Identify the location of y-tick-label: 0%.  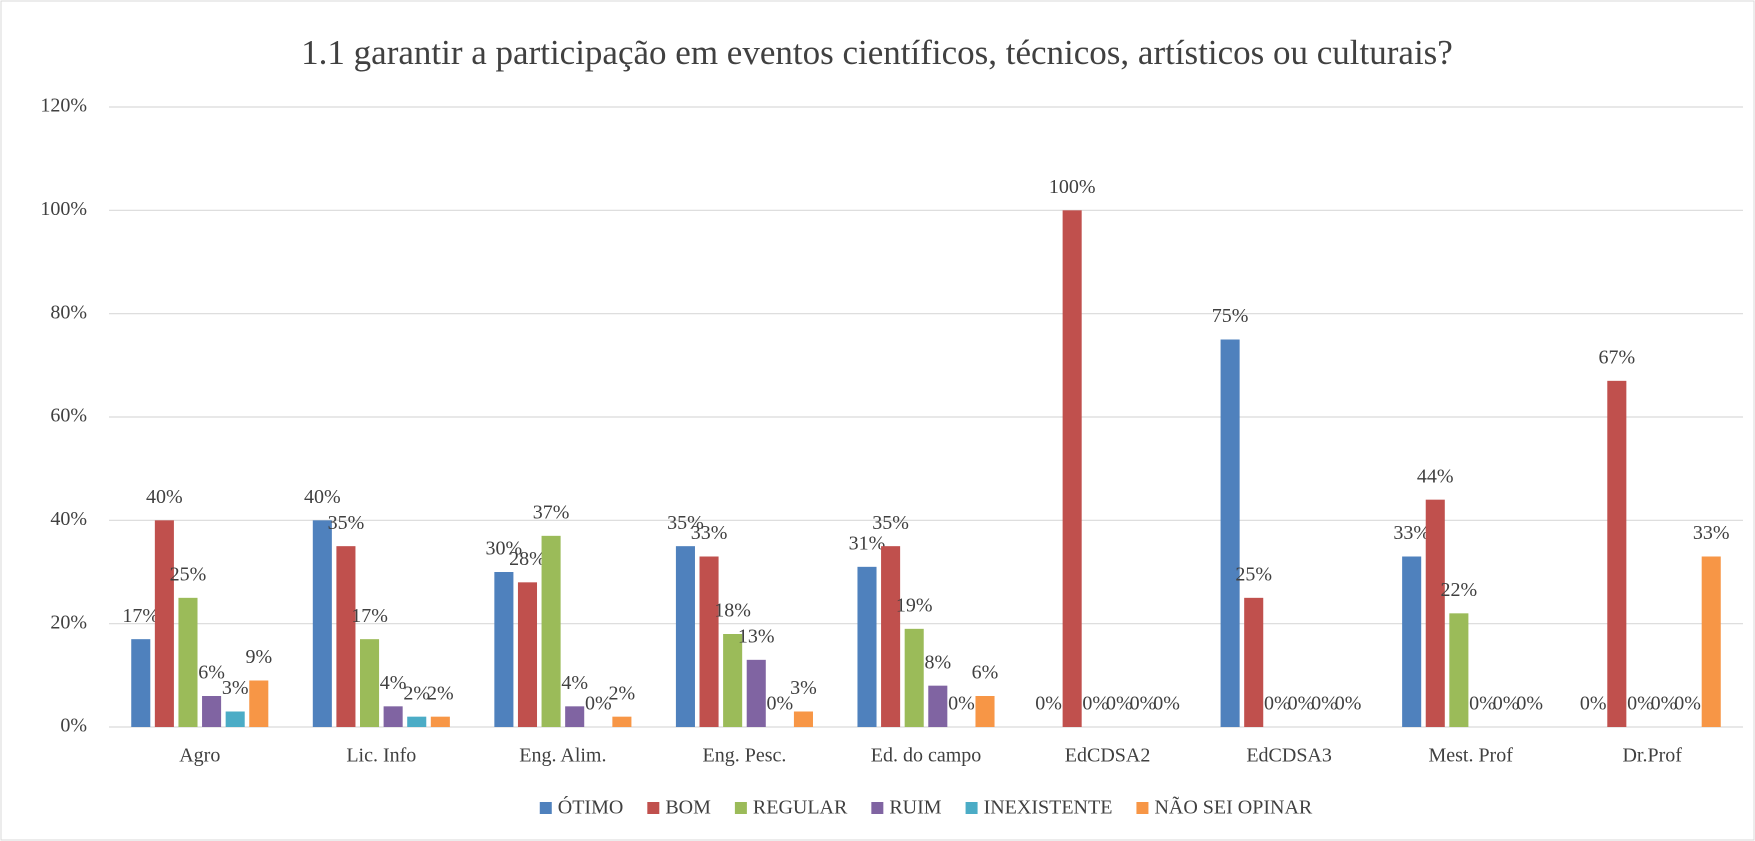
(73, 726).